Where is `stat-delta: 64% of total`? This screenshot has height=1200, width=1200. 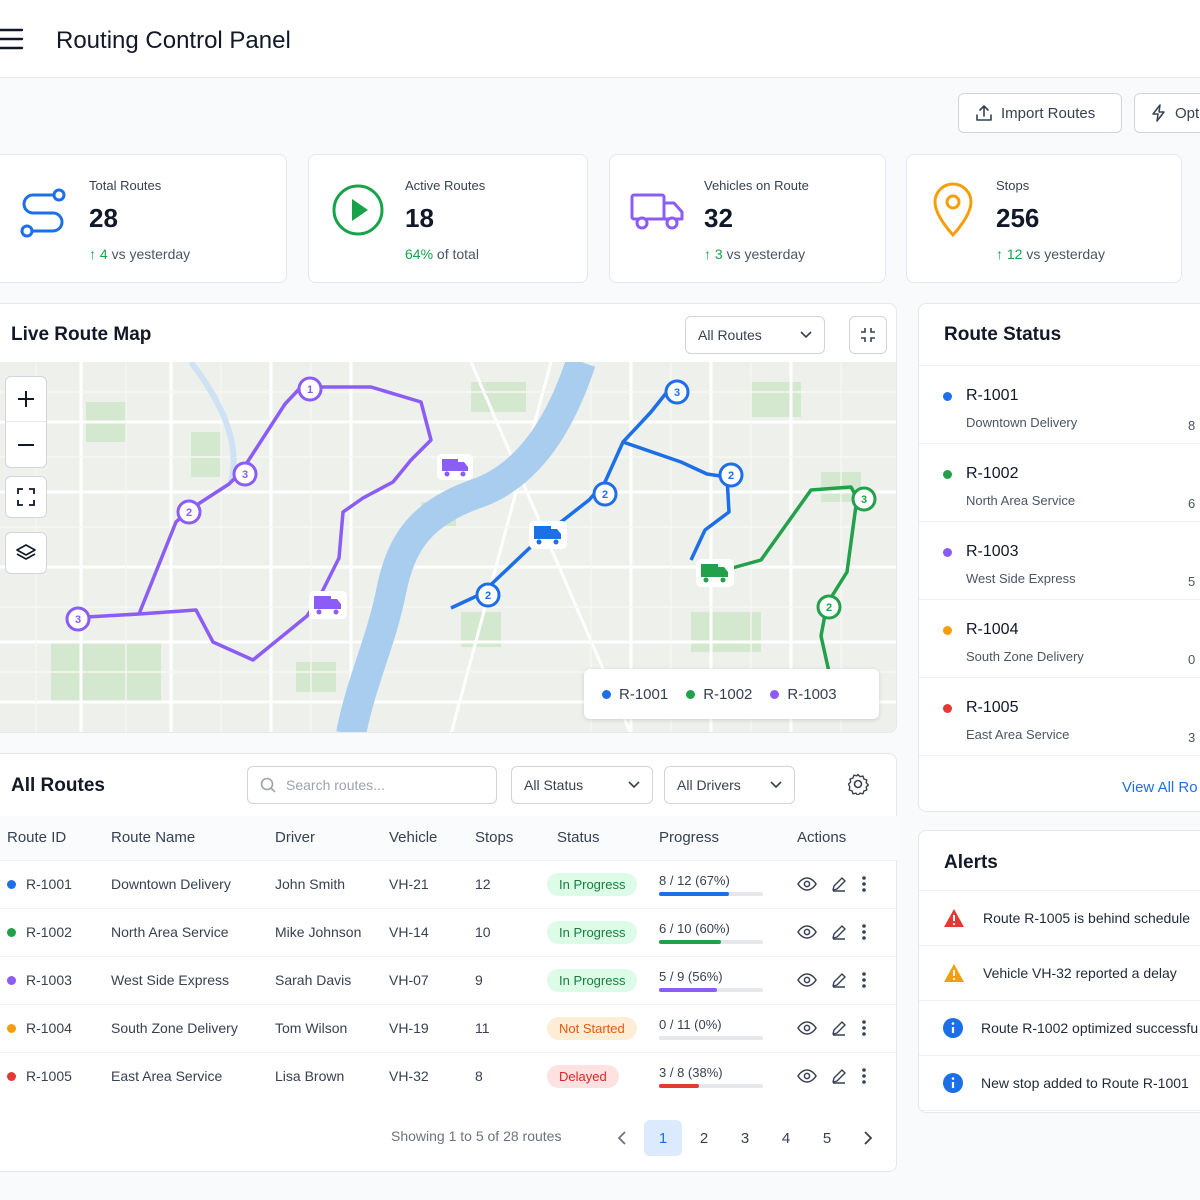
stat-delta: 64% of total is located at coordinates (442, 254).